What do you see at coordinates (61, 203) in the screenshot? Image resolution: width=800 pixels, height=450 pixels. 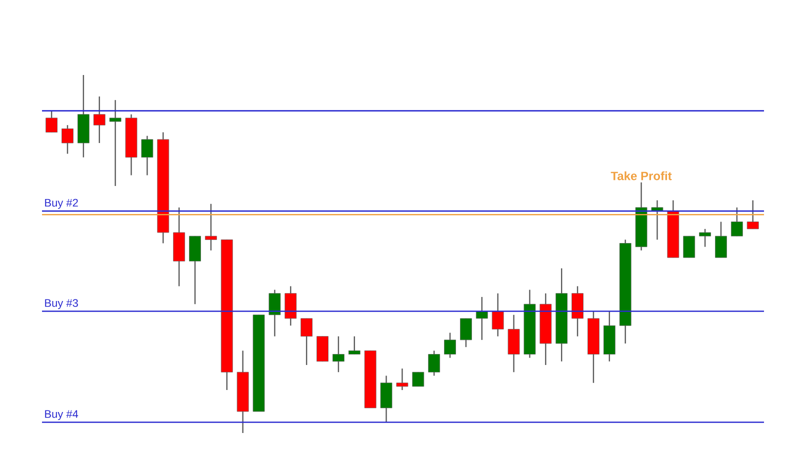 I see `ref-line-label: Buy #2` at bounding box center [61, 203].